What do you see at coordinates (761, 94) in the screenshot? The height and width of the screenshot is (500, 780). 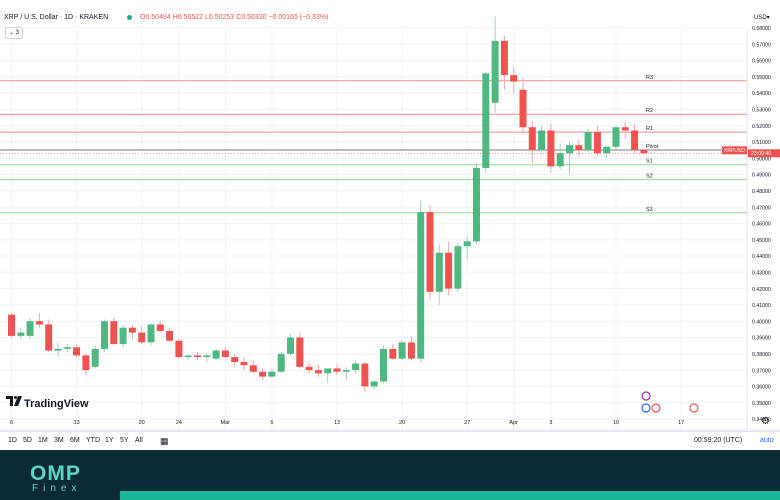 I see `price-tick-label: 0.54000` at bounding box center [761, 94].